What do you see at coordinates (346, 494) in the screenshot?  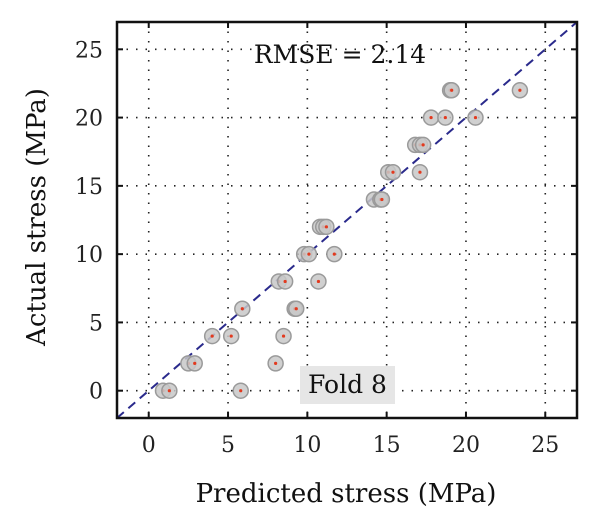 I see `x-axis-label: Predicted stress (MPa)` at bounding box center [346, 494].